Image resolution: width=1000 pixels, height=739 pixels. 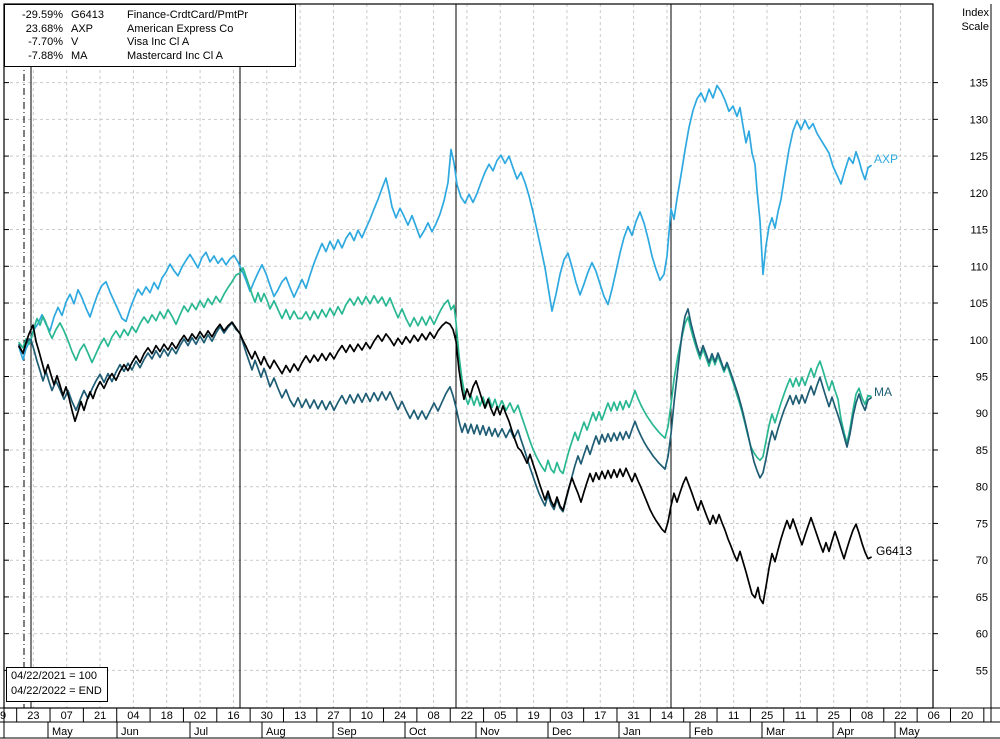 I want to click on series-end-label-g6413: G6413, so click(x=894, y=551).